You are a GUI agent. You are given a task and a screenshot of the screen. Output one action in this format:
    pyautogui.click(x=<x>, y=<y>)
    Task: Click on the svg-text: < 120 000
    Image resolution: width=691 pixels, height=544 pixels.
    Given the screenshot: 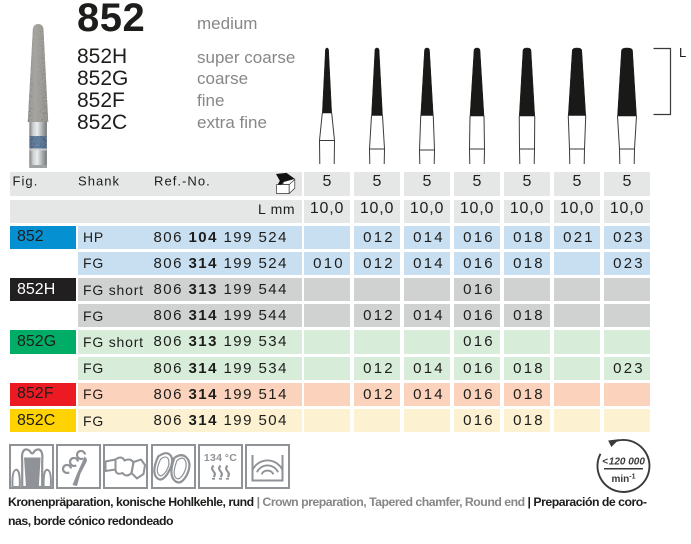 What is the action you would take?
    pyautogui.click(x=623, y=462)
    